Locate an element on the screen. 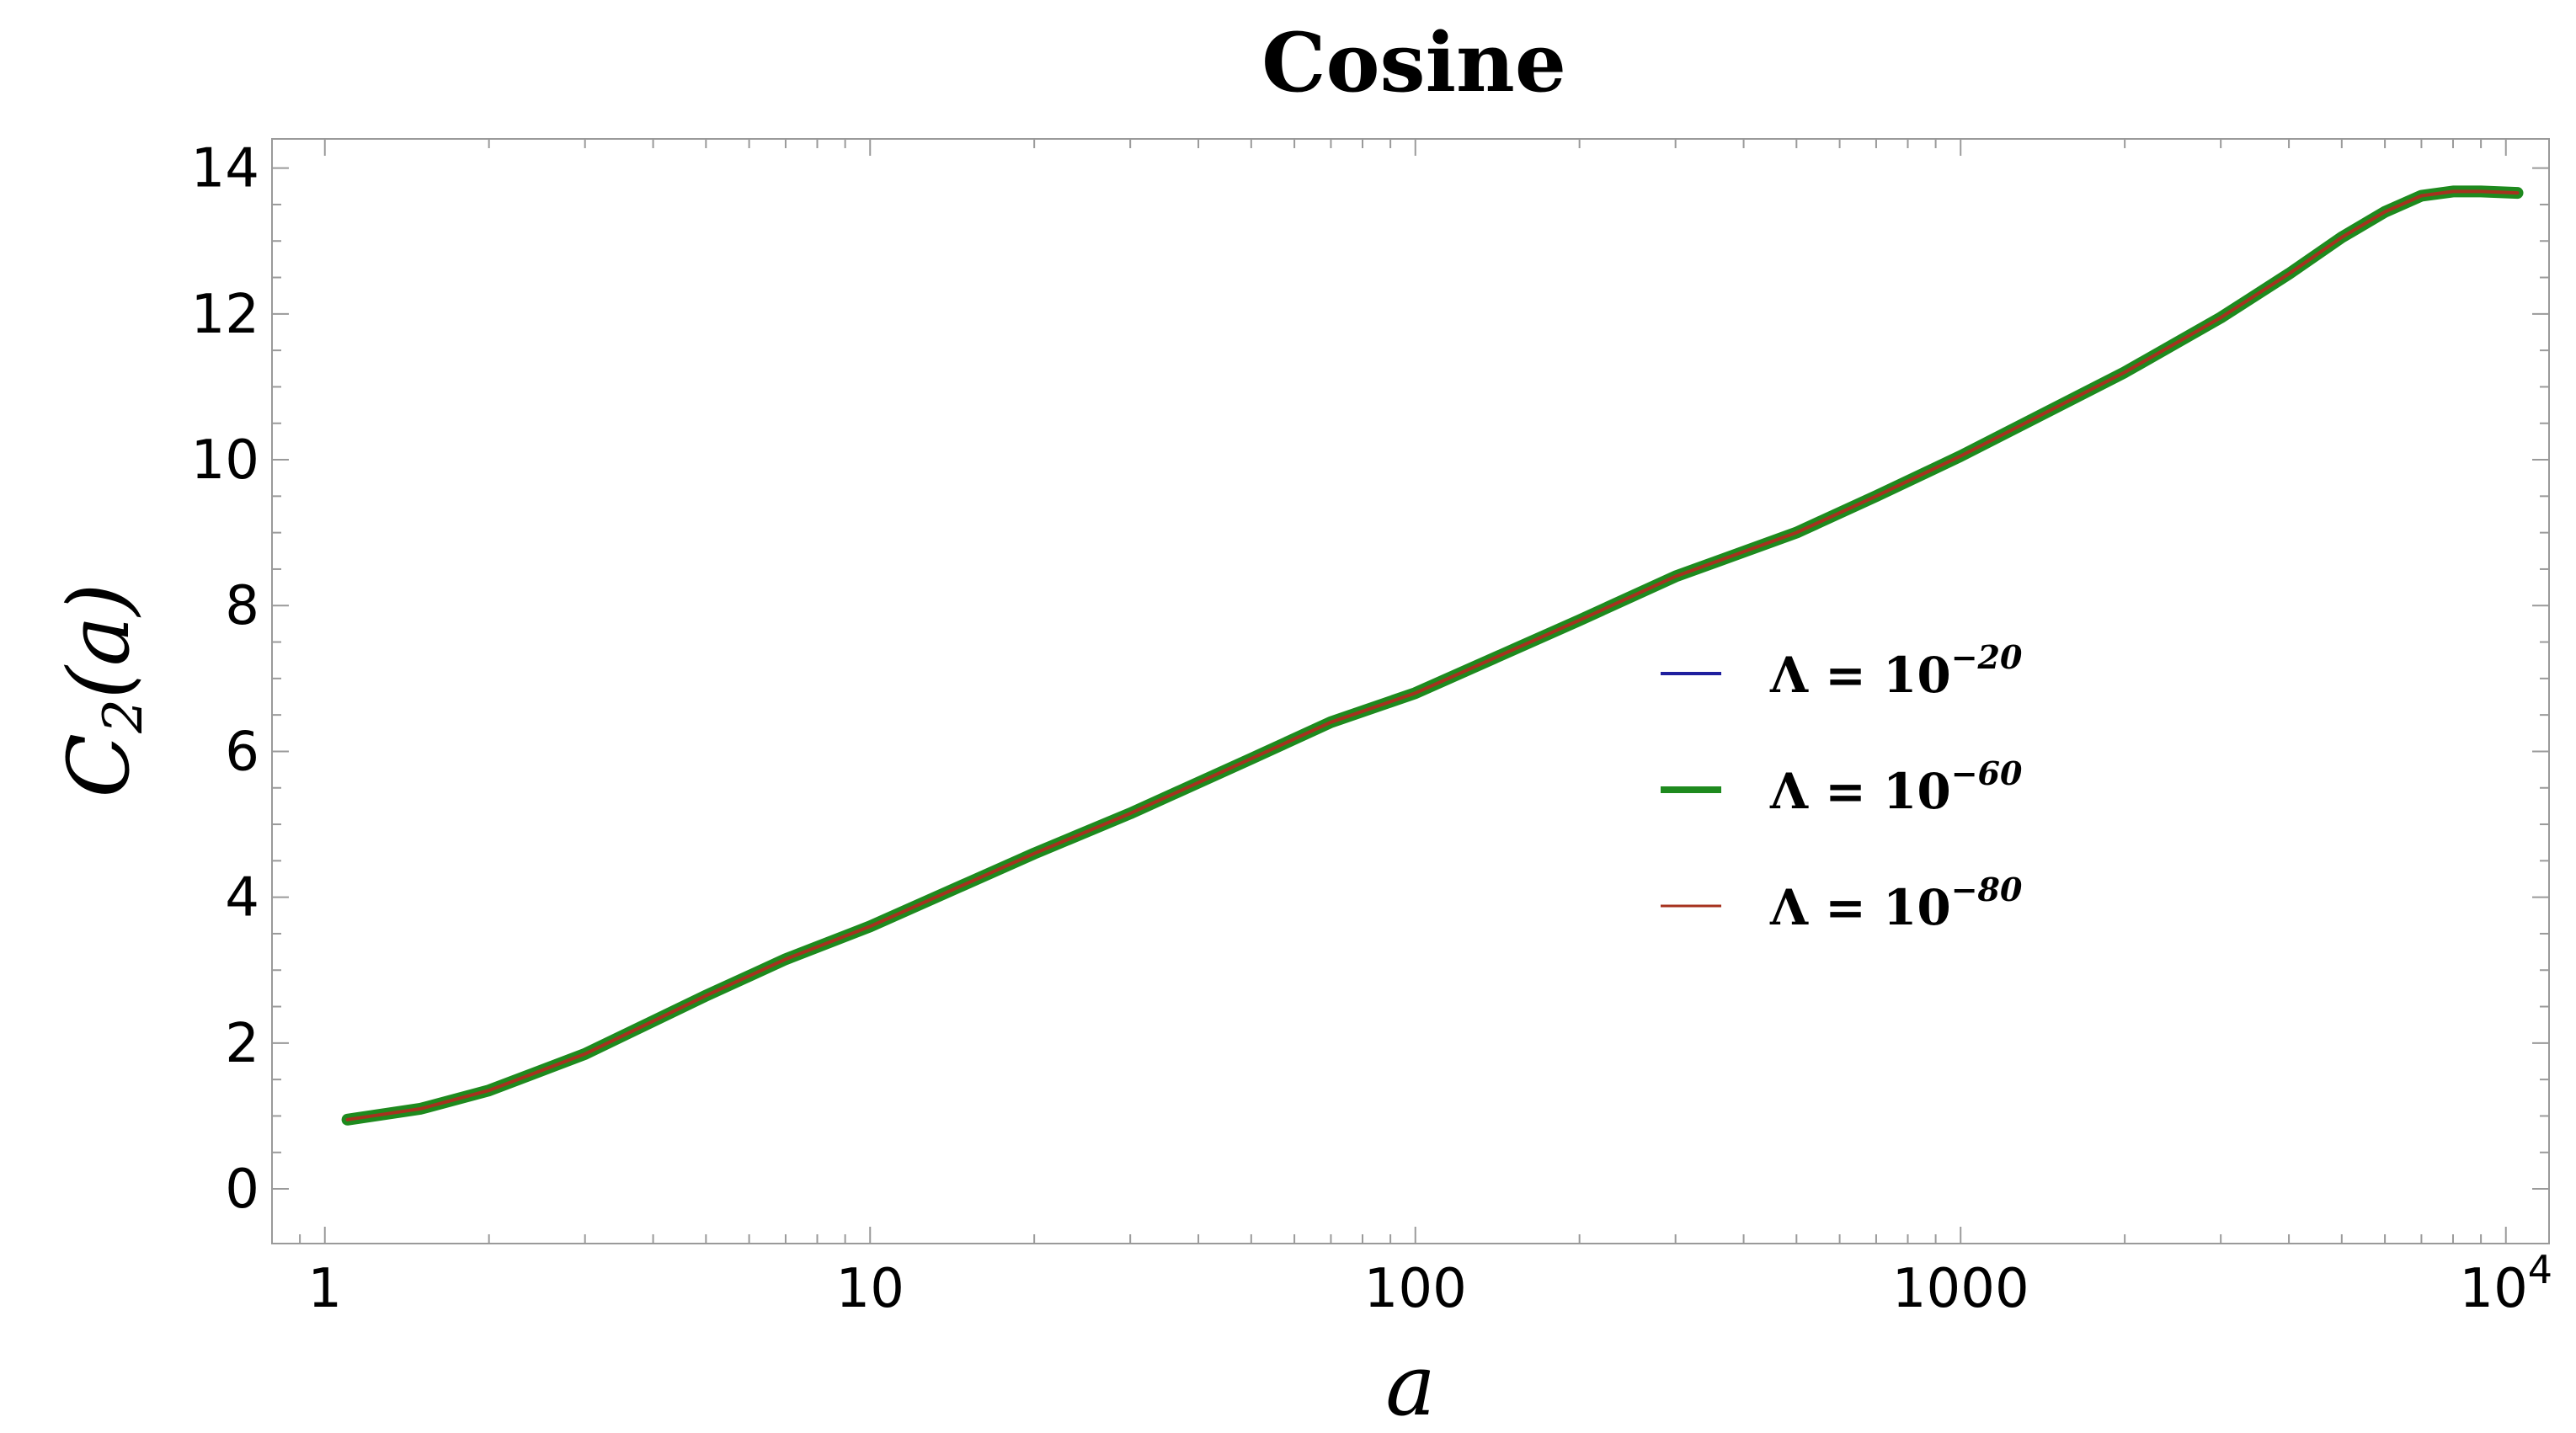 The image size is (2576, 1433). legend-entry-exponent: −60 is located at coordinates (1987, 773).